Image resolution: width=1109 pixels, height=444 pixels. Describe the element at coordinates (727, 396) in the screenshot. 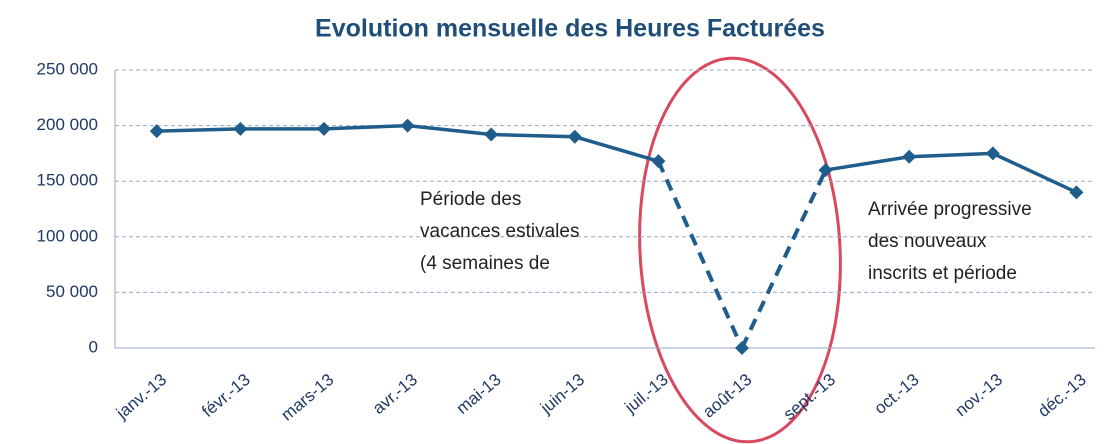

I see `x-tick-label: août-13` at that location.